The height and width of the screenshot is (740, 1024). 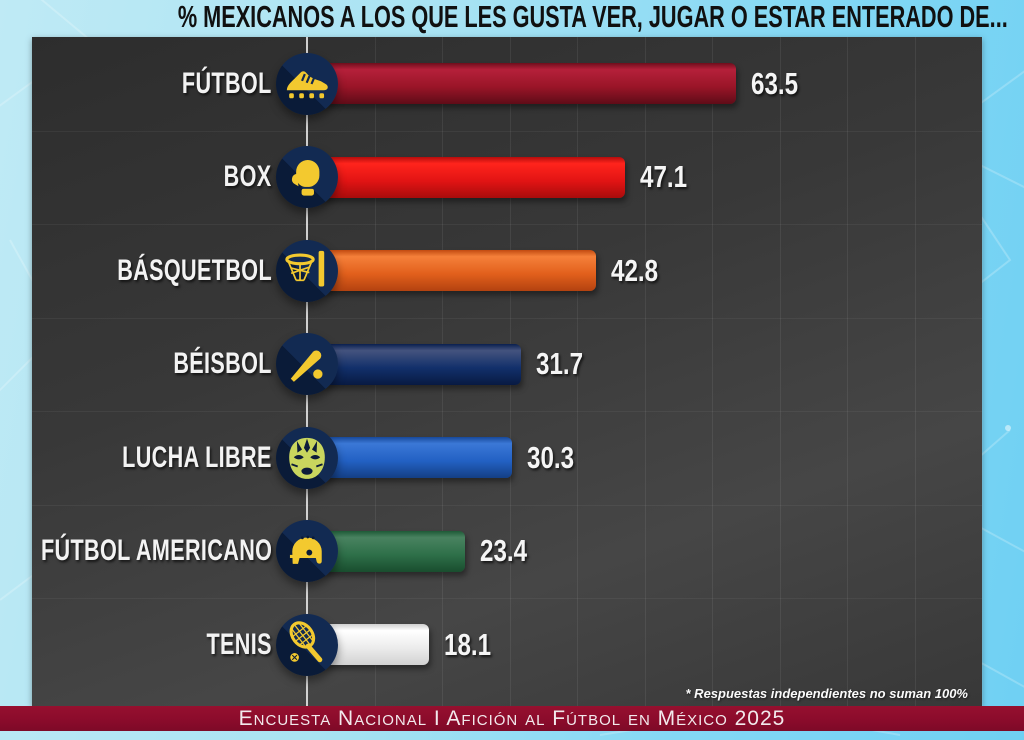 I want to click on value-label: 23.4, so click(x=510, y=552).